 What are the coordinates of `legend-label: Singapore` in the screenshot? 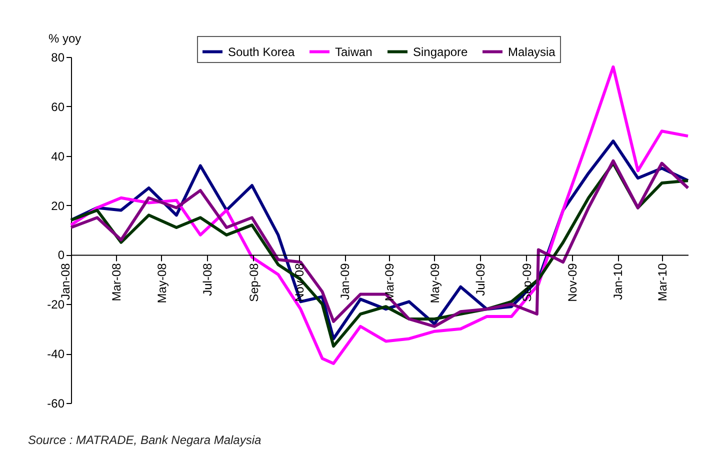 It's located at (440, 51).